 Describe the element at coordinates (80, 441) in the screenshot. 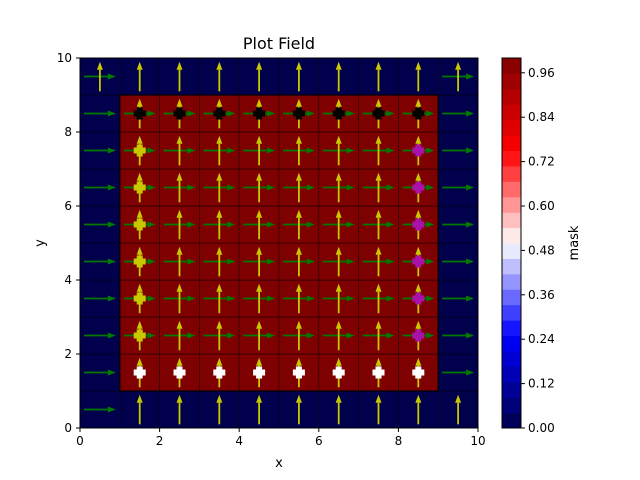

I see `x-tick-label: 0` at that location.